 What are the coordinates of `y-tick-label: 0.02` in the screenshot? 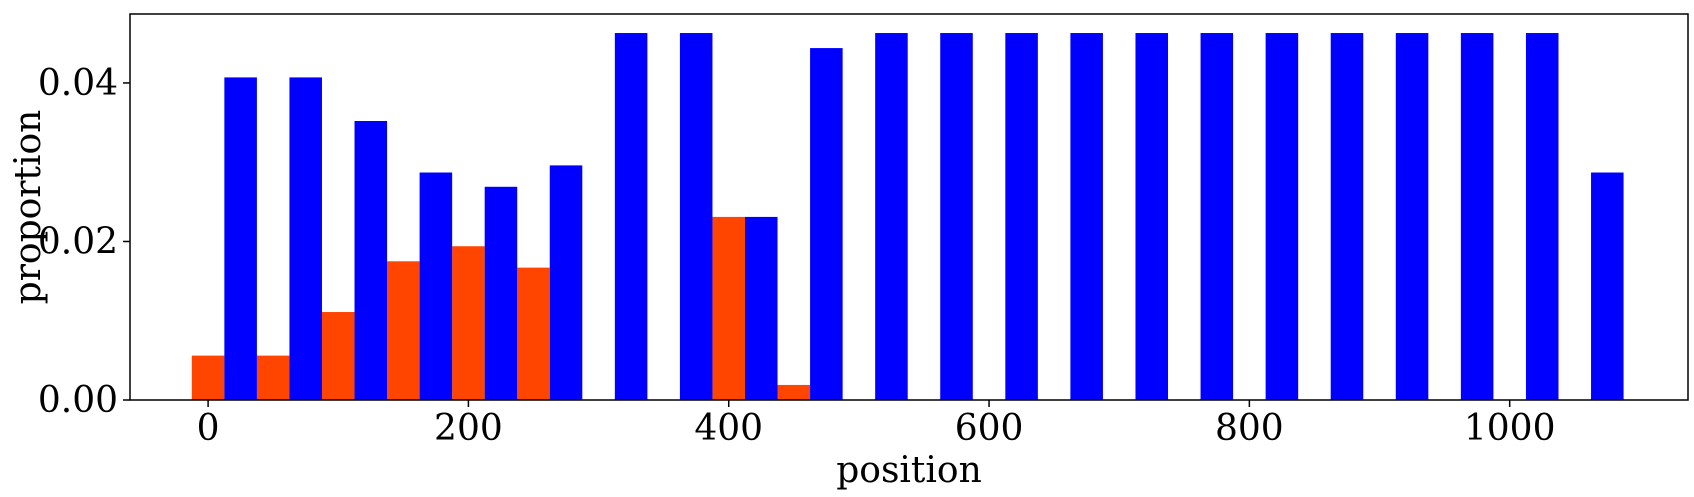 It's located at (78, 241).